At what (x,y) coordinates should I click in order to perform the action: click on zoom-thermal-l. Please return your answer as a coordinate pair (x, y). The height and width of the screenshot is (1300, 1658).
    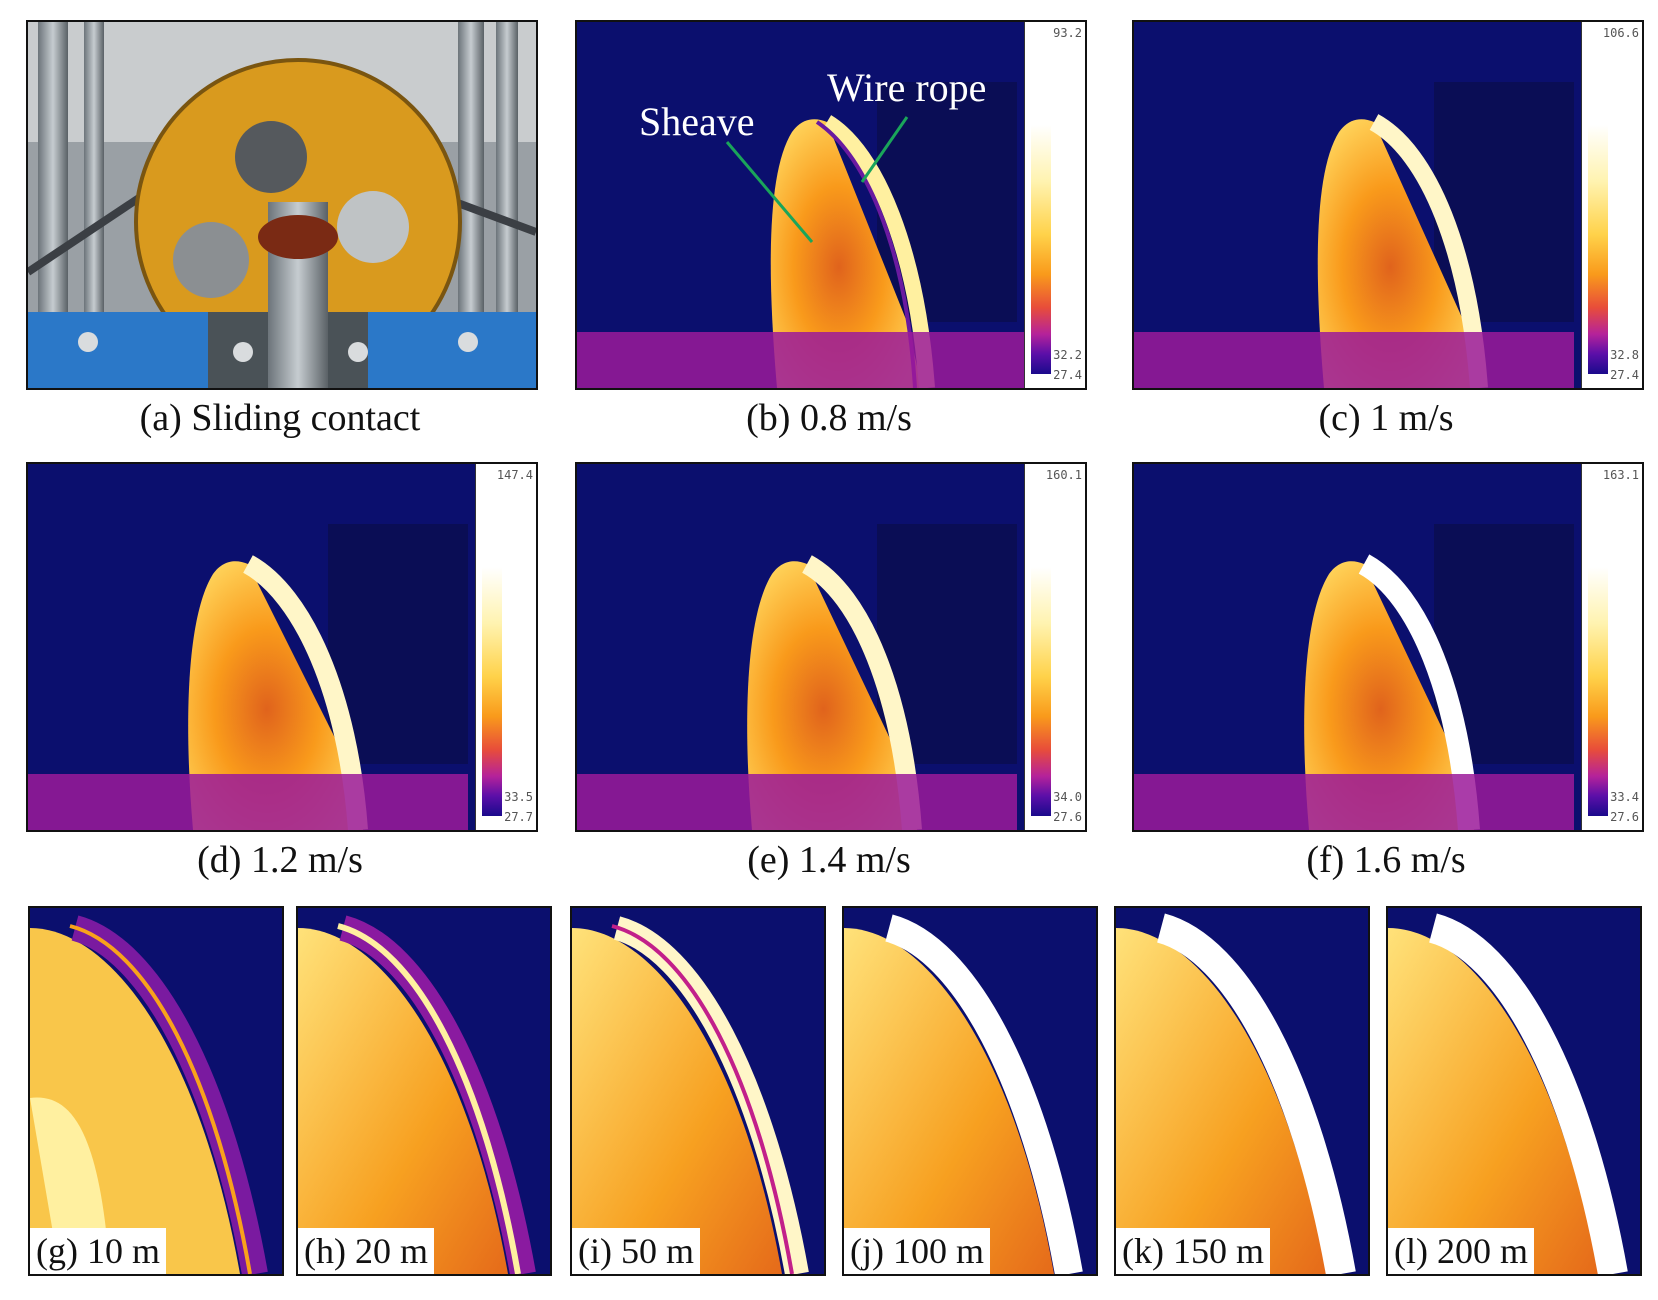
    Looking at the image, I should click on (1514, 1091).